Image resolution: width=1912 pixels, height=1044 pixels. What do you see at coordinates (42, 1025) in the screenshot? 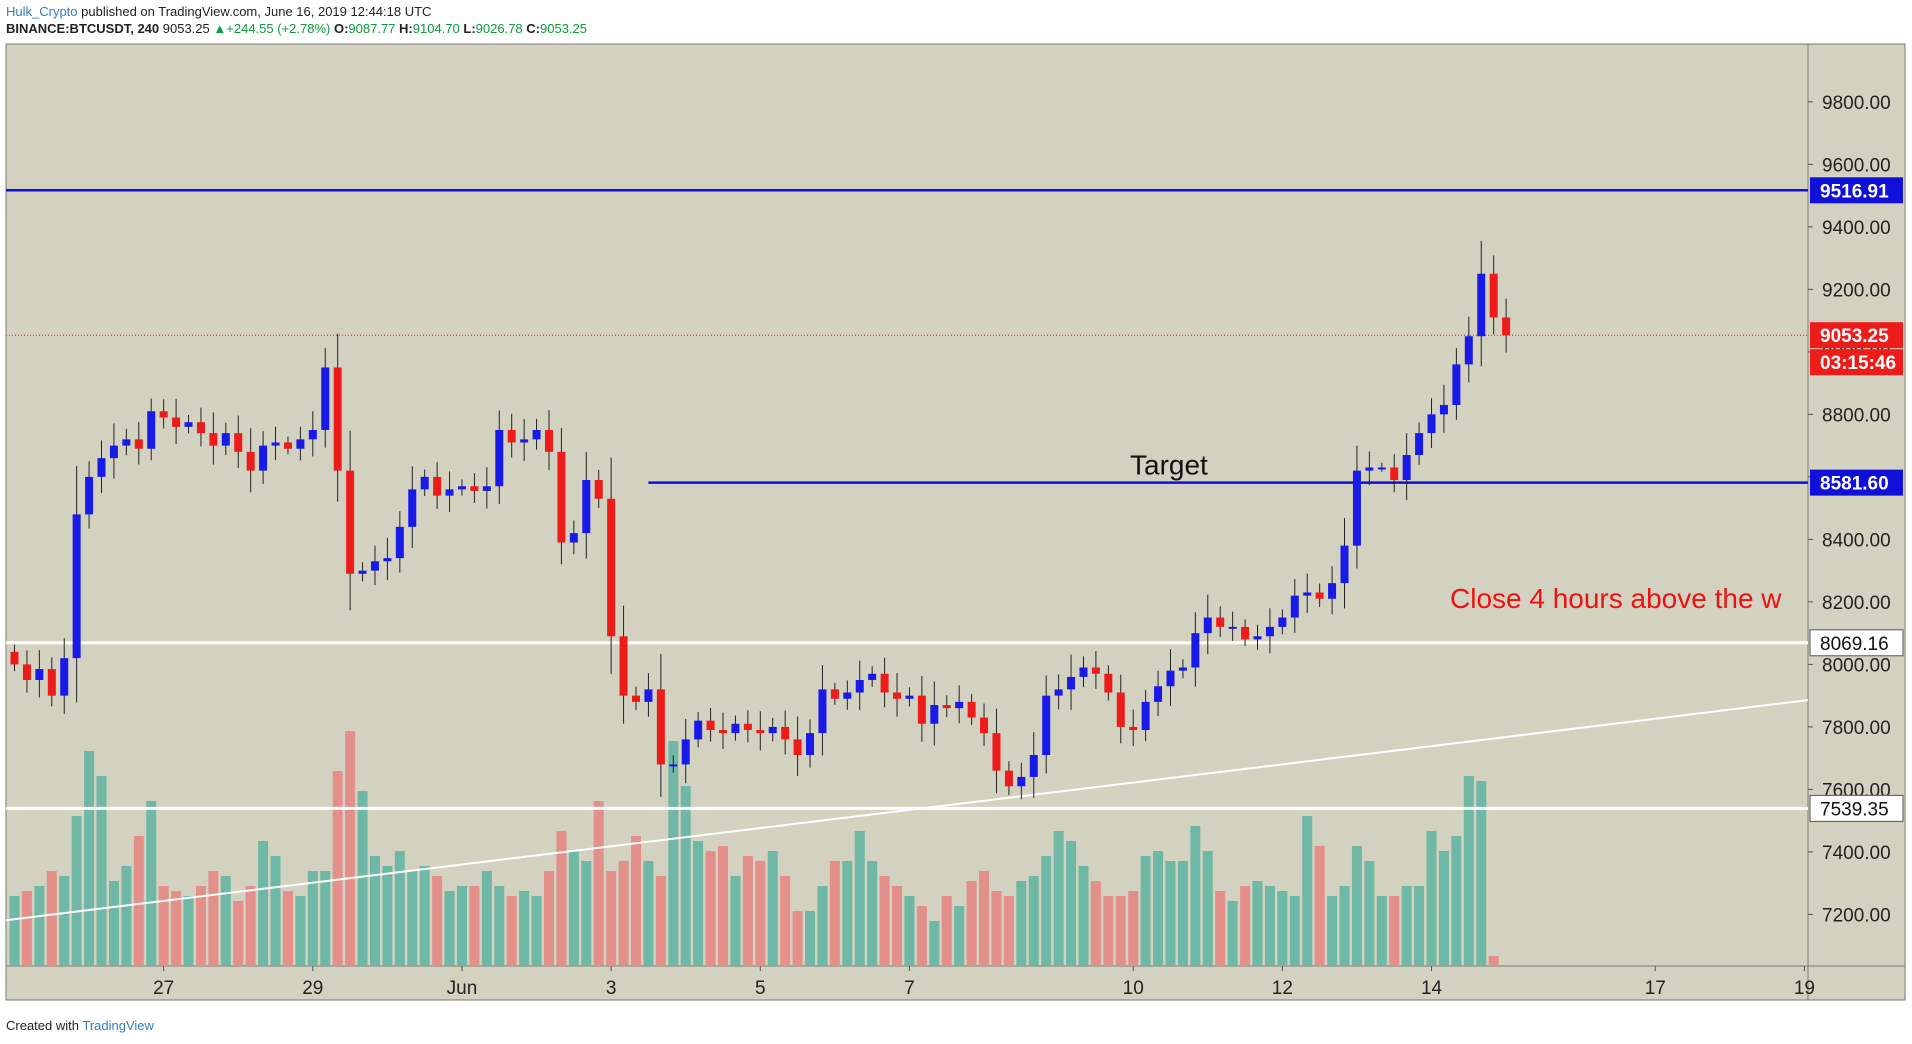
I see `created-with-text: Created with` at bounding box center [42, 1025].